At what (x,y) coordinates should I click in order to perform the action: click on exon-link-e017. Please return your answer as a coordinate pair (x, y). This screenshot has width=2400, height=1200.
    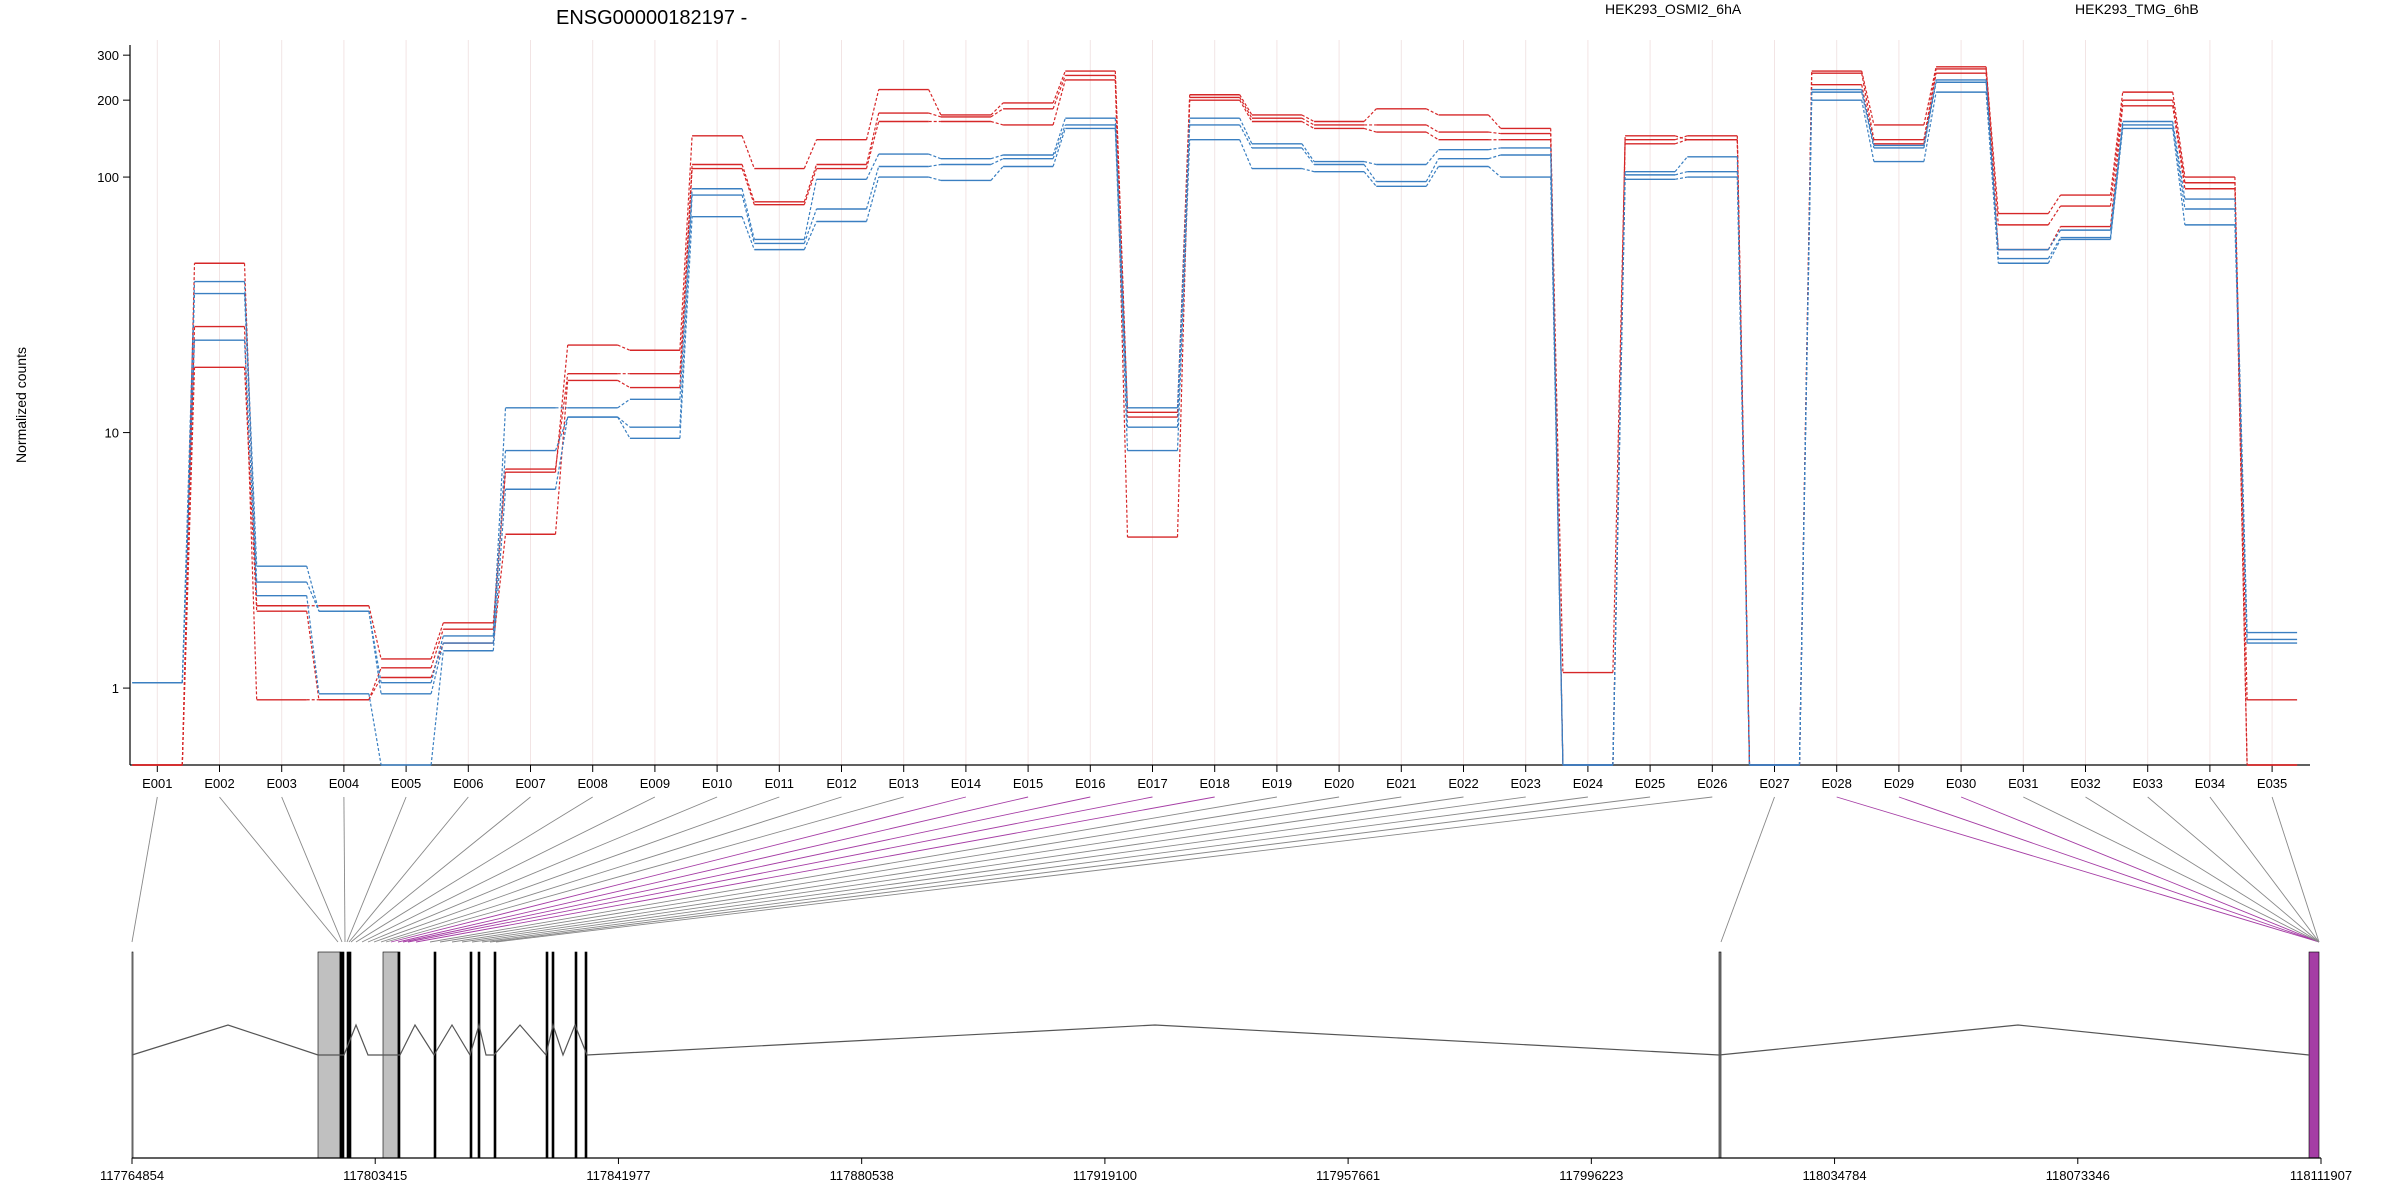
    Looking at the image, I should click on (780, 869).